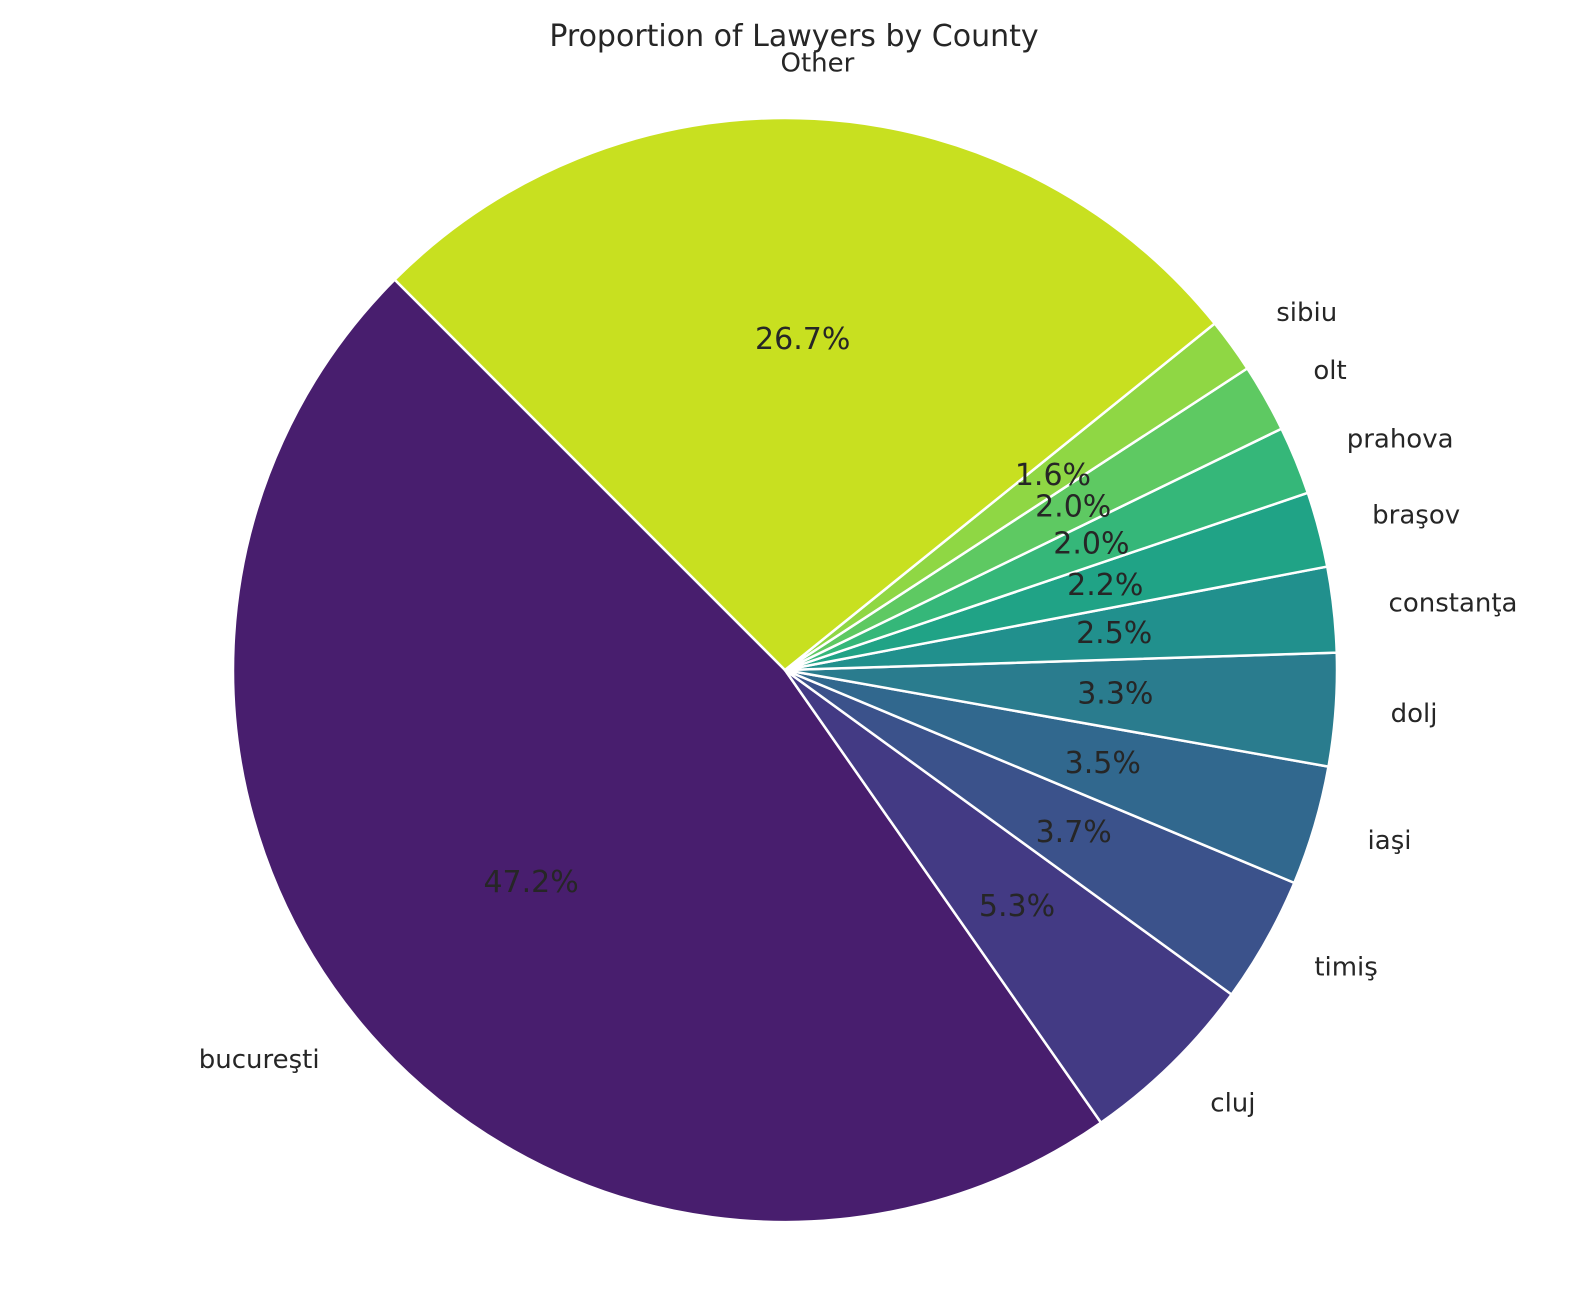  Describe the element at coordinates (1329, 371) in the screenshot. I see `slice-label-olt: olt` at that location.